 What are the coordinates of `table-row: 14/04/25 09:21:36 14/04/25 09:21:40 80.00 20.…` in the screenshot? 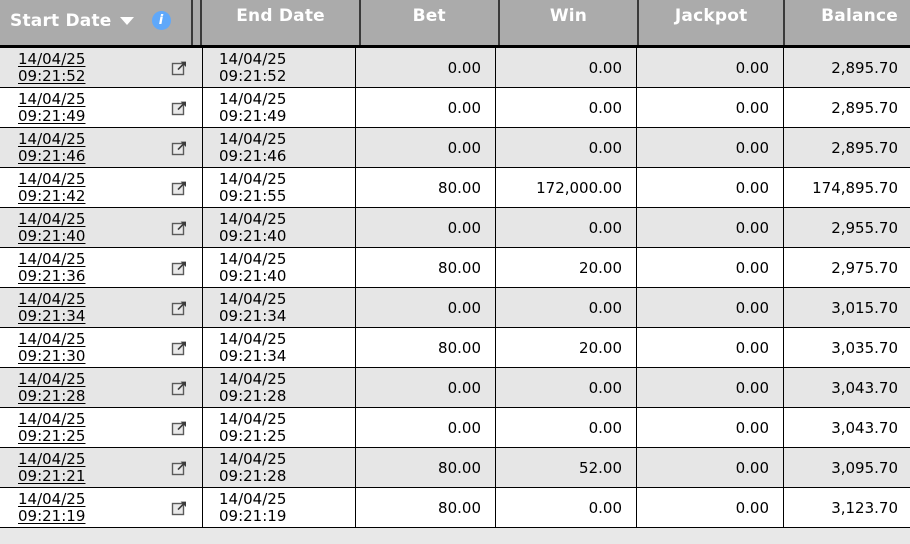 It's located at (455, 268).